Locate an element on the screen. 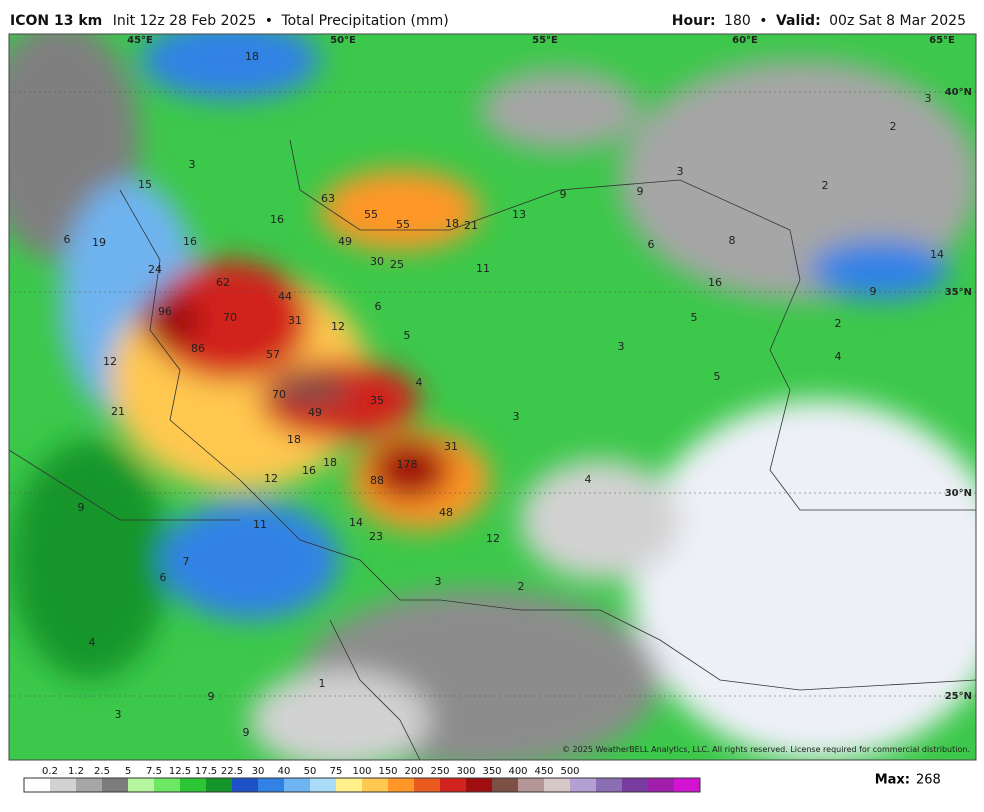 This screenshot has height=812, width=984. border is located at coordinates (124, 485).